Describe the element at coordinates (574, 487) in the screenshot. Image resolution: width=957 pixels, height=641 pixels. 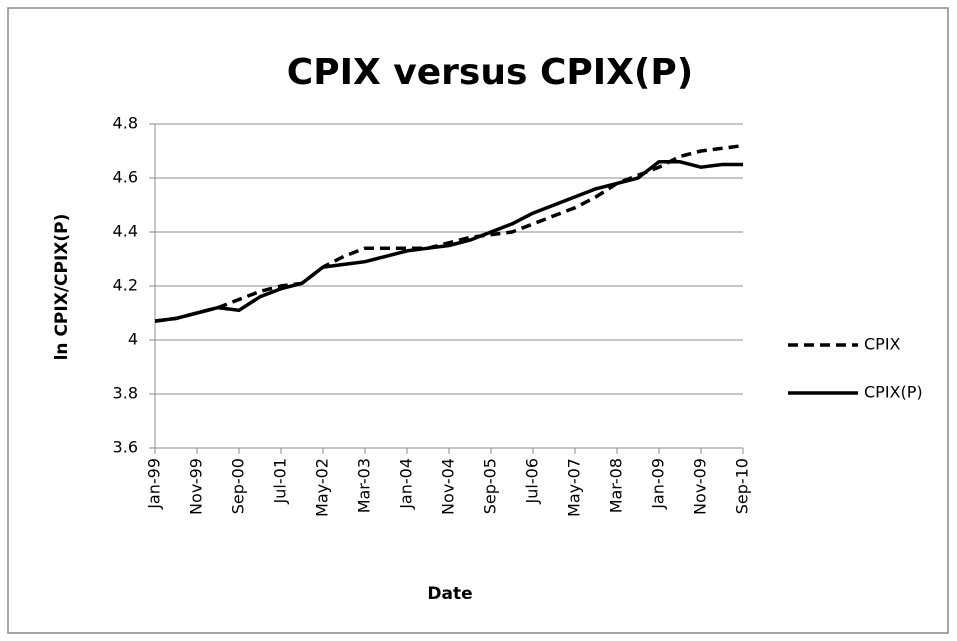
I see `x-tick-label: May-07` at that location.